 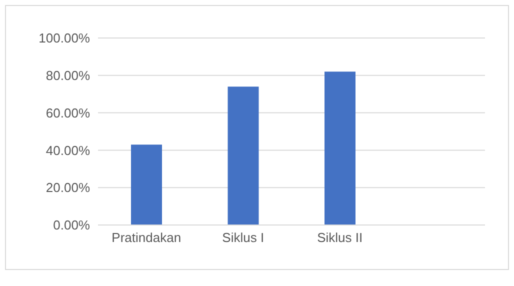 What do you see at coordinates (64, 38) in the screenshot?
I see `y-tick-label: 100.00%` at bounding box center [64, 38].